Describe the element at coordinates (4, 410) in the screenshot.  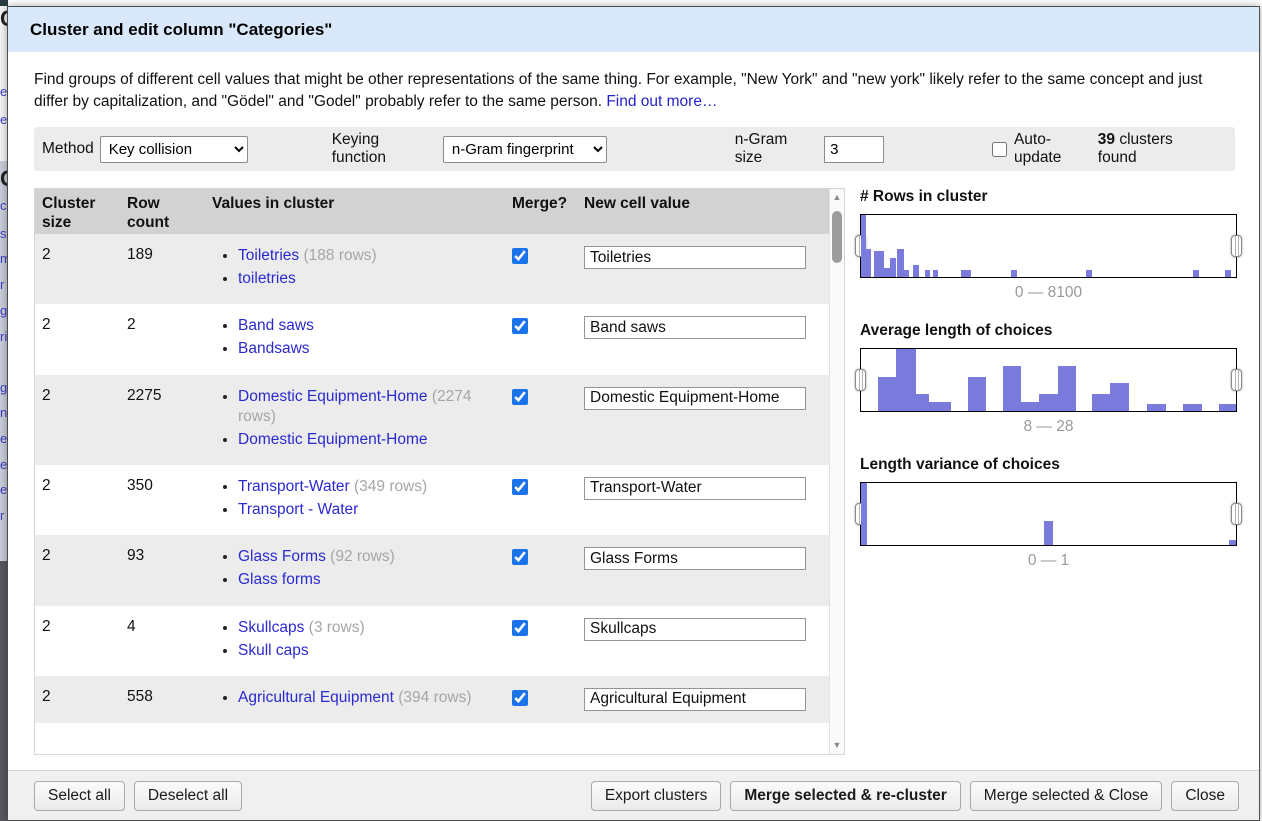
I see `background-page-sliver: CeesCchsmrgriagnieseserr` at that location.